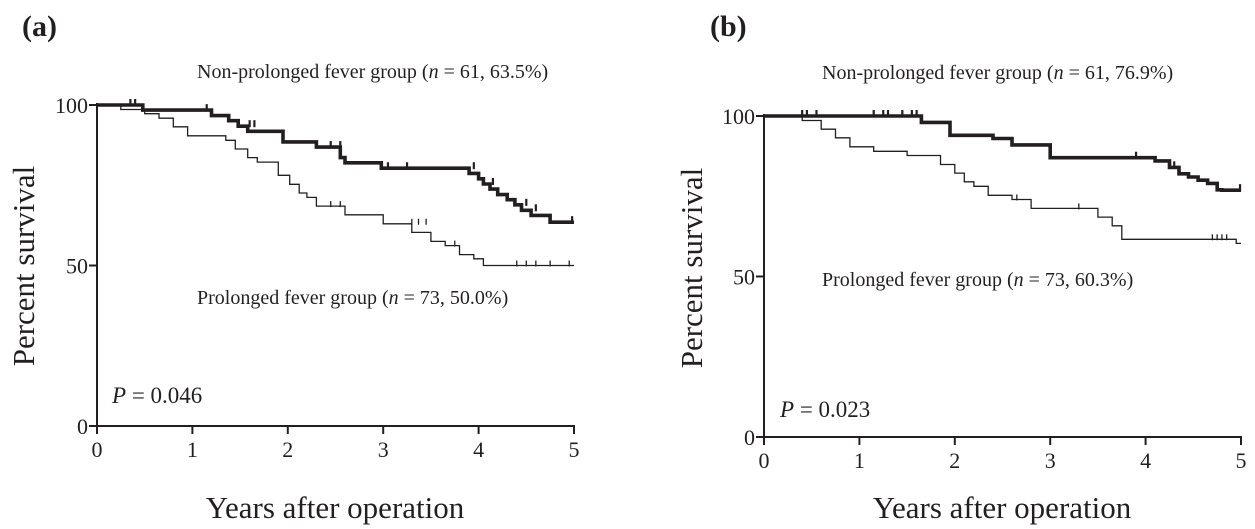 The image size is (1255, 529). I want to click on series-label-suffix: = 73, 60.3%), so click(1079, 280).